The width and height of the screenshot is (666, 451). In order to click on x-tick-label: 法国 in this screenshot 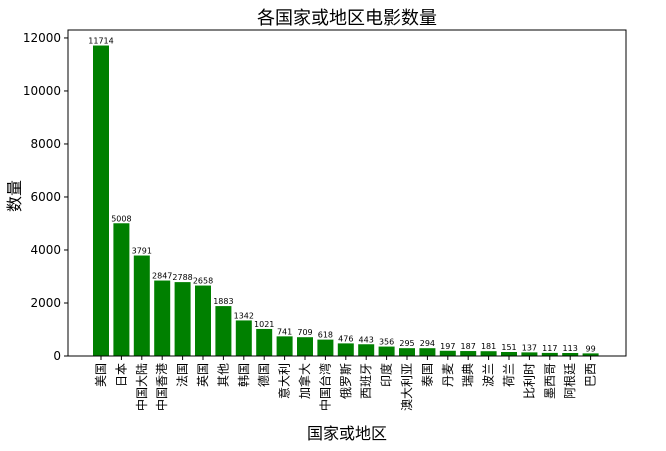, I will do `click(183, 375)`.